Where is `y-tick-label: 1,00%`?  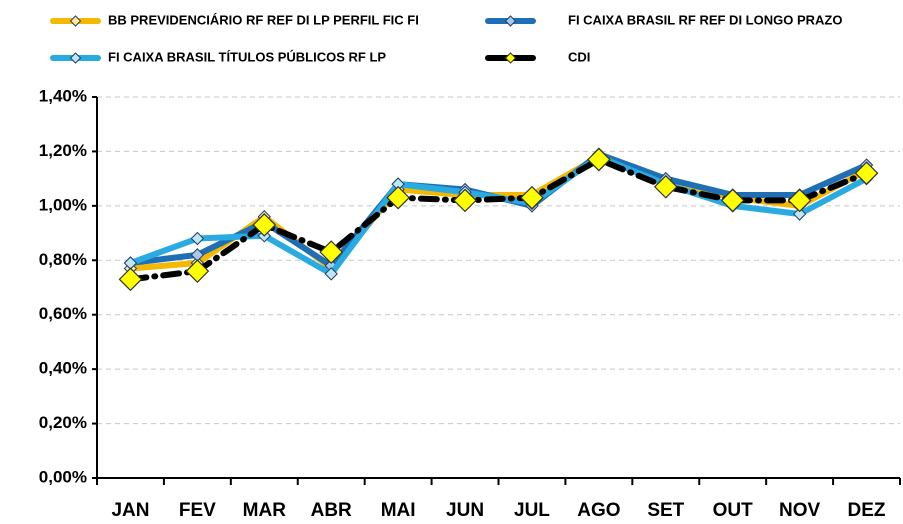 y-tick-label: 1,00% is located at coordinates (63, 204).